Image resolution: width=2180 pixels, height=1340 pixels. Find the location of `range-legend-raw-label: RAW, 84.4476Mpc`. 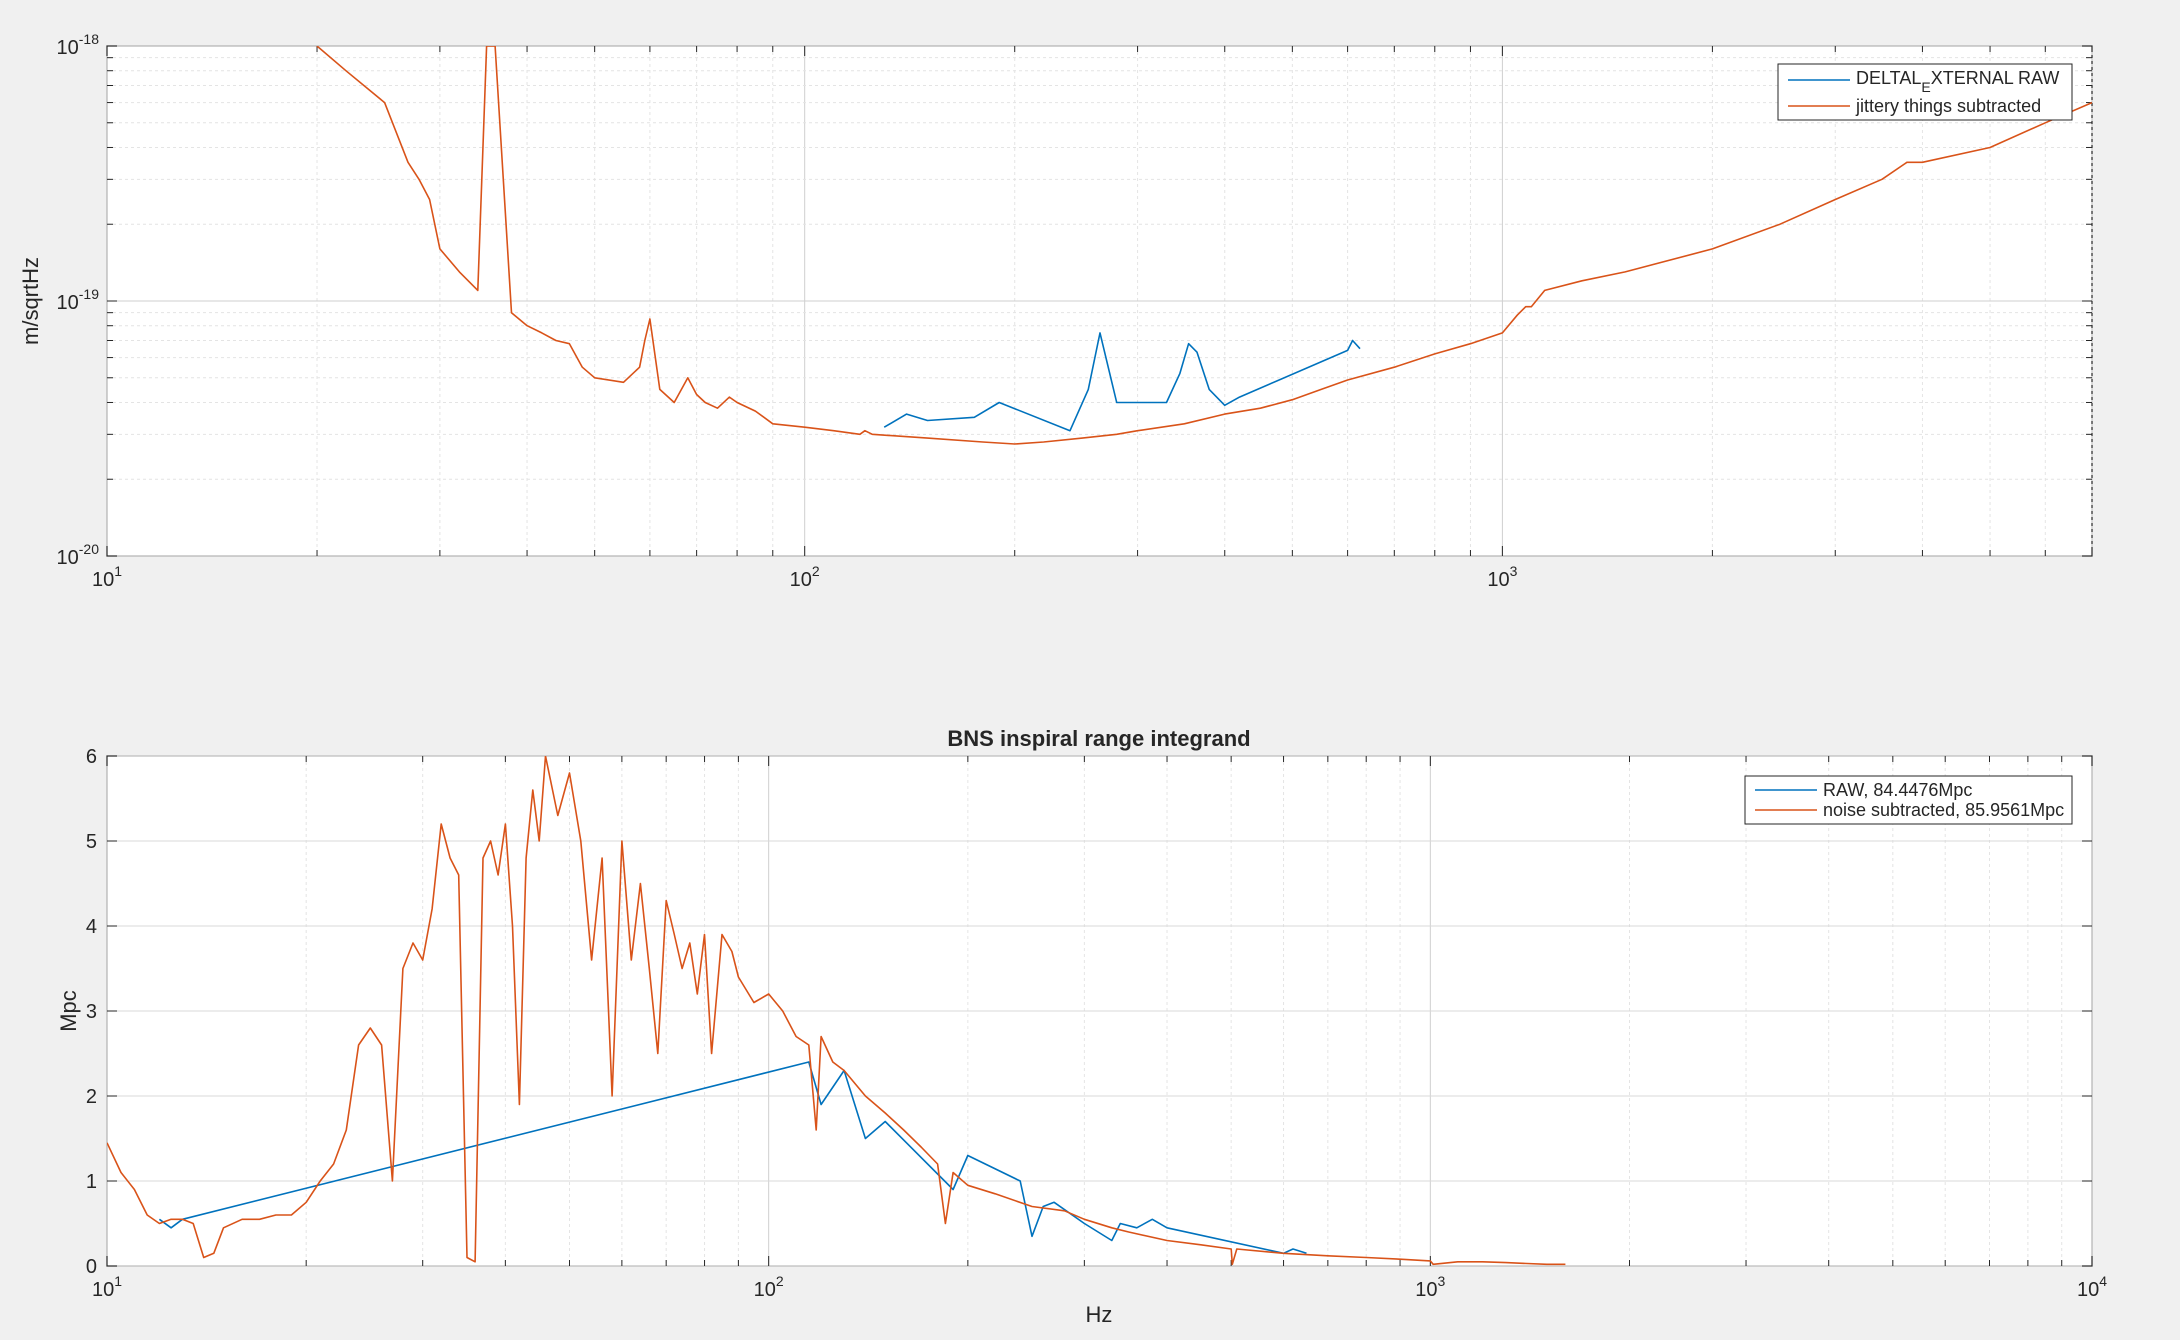

range-legend-raw-label: RAW, 84.4476Mpc is located at coordinates (1897, 790).